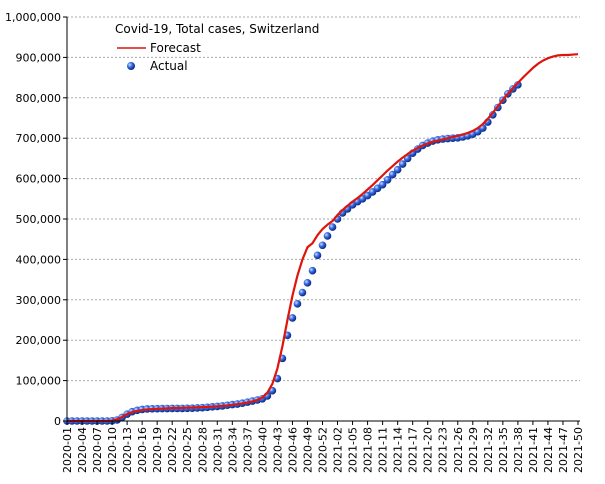  What do you see at coordinates (112, 450) in the screenshot?
I see `x-tick-label: 2020-10` at bounding box center [112, 450].